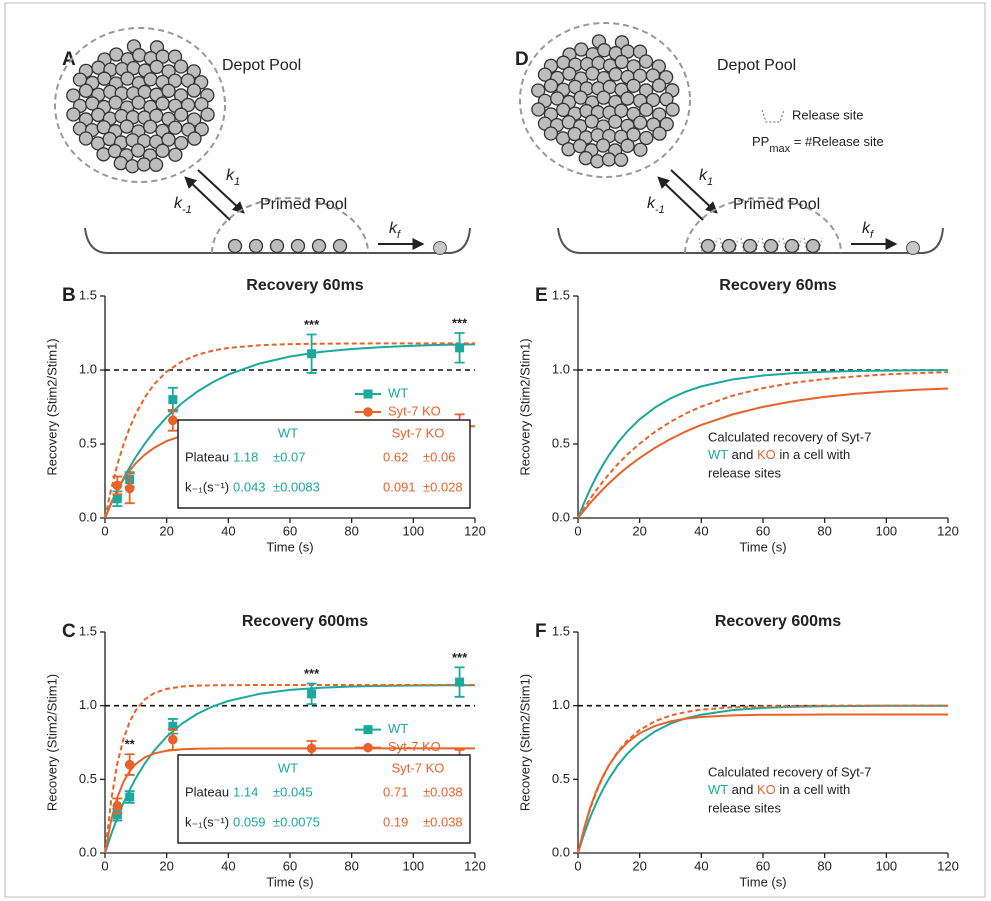 Image resolution: width=991 pixels, height=901 pixels. I want to click on label-sub: 1, so click(710, 182).